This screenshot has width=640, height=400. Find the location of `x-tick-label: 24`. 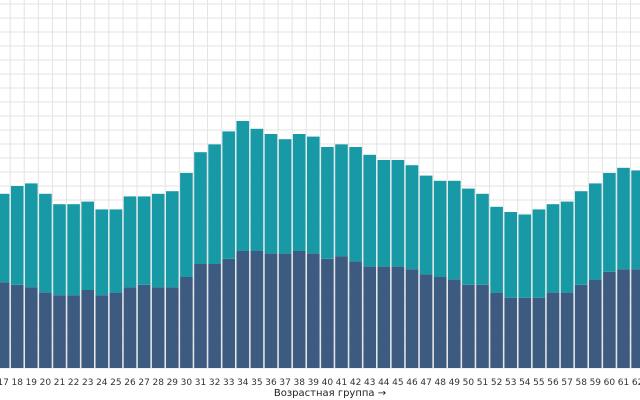

x-tick-label: 24 is located at coordinates (102, 383).